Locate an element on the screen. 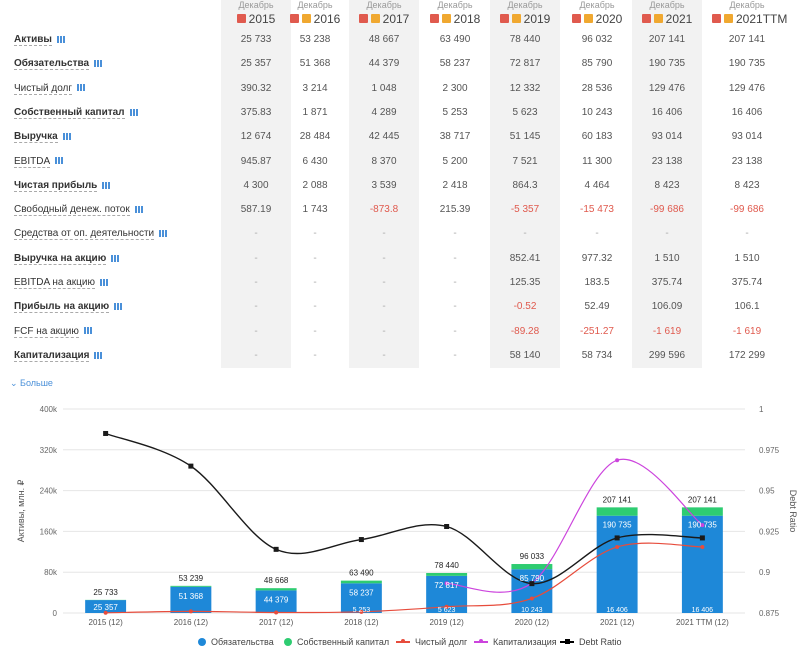  row-label: Выручка на акцию is located at coordinates (67, 258).